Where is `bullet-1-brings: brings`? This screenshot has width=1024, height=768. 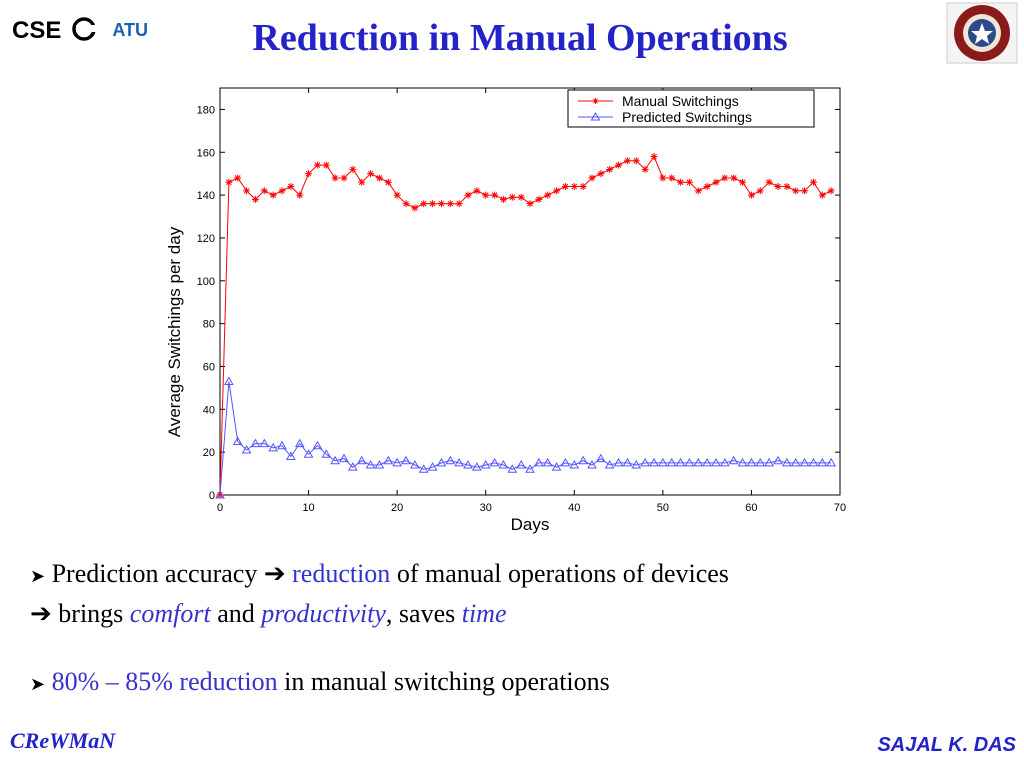 bullet-1-brings: brings is located at coordinates (91, 613).